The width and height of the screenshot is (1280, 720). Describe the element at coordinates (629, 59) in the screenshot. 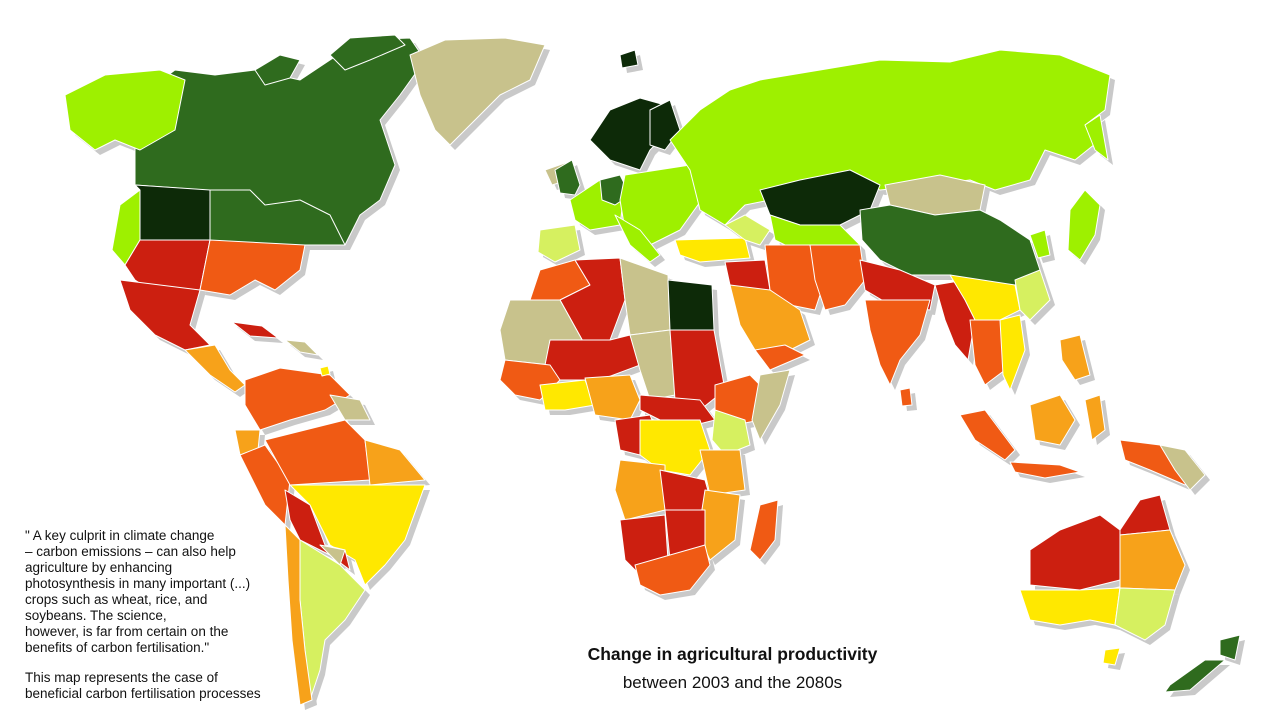

I see `region-svalbard` at that location.